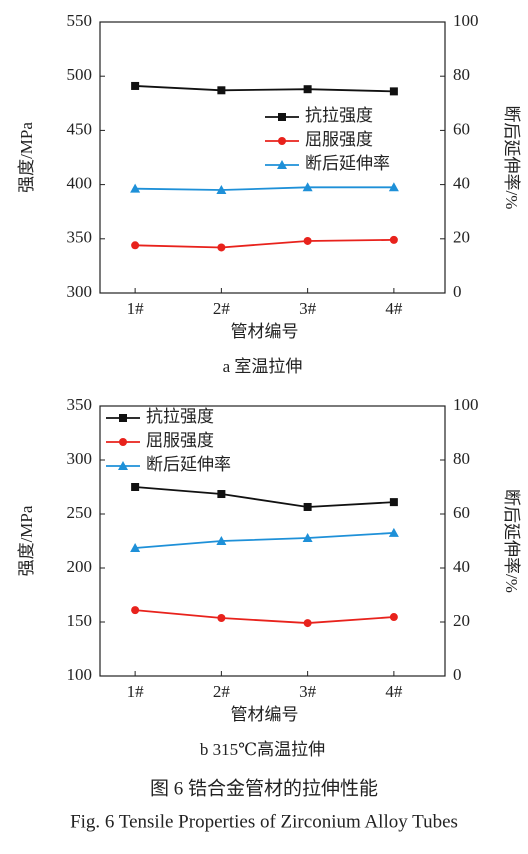 The width and height of the screenshot is (528, 854). What do you see at coordinates (264, 788) in the screenshot?
I see `figure-caption-zh: 图 6 锆合金管材的拉伸性能` at bounding box center [264, 788].